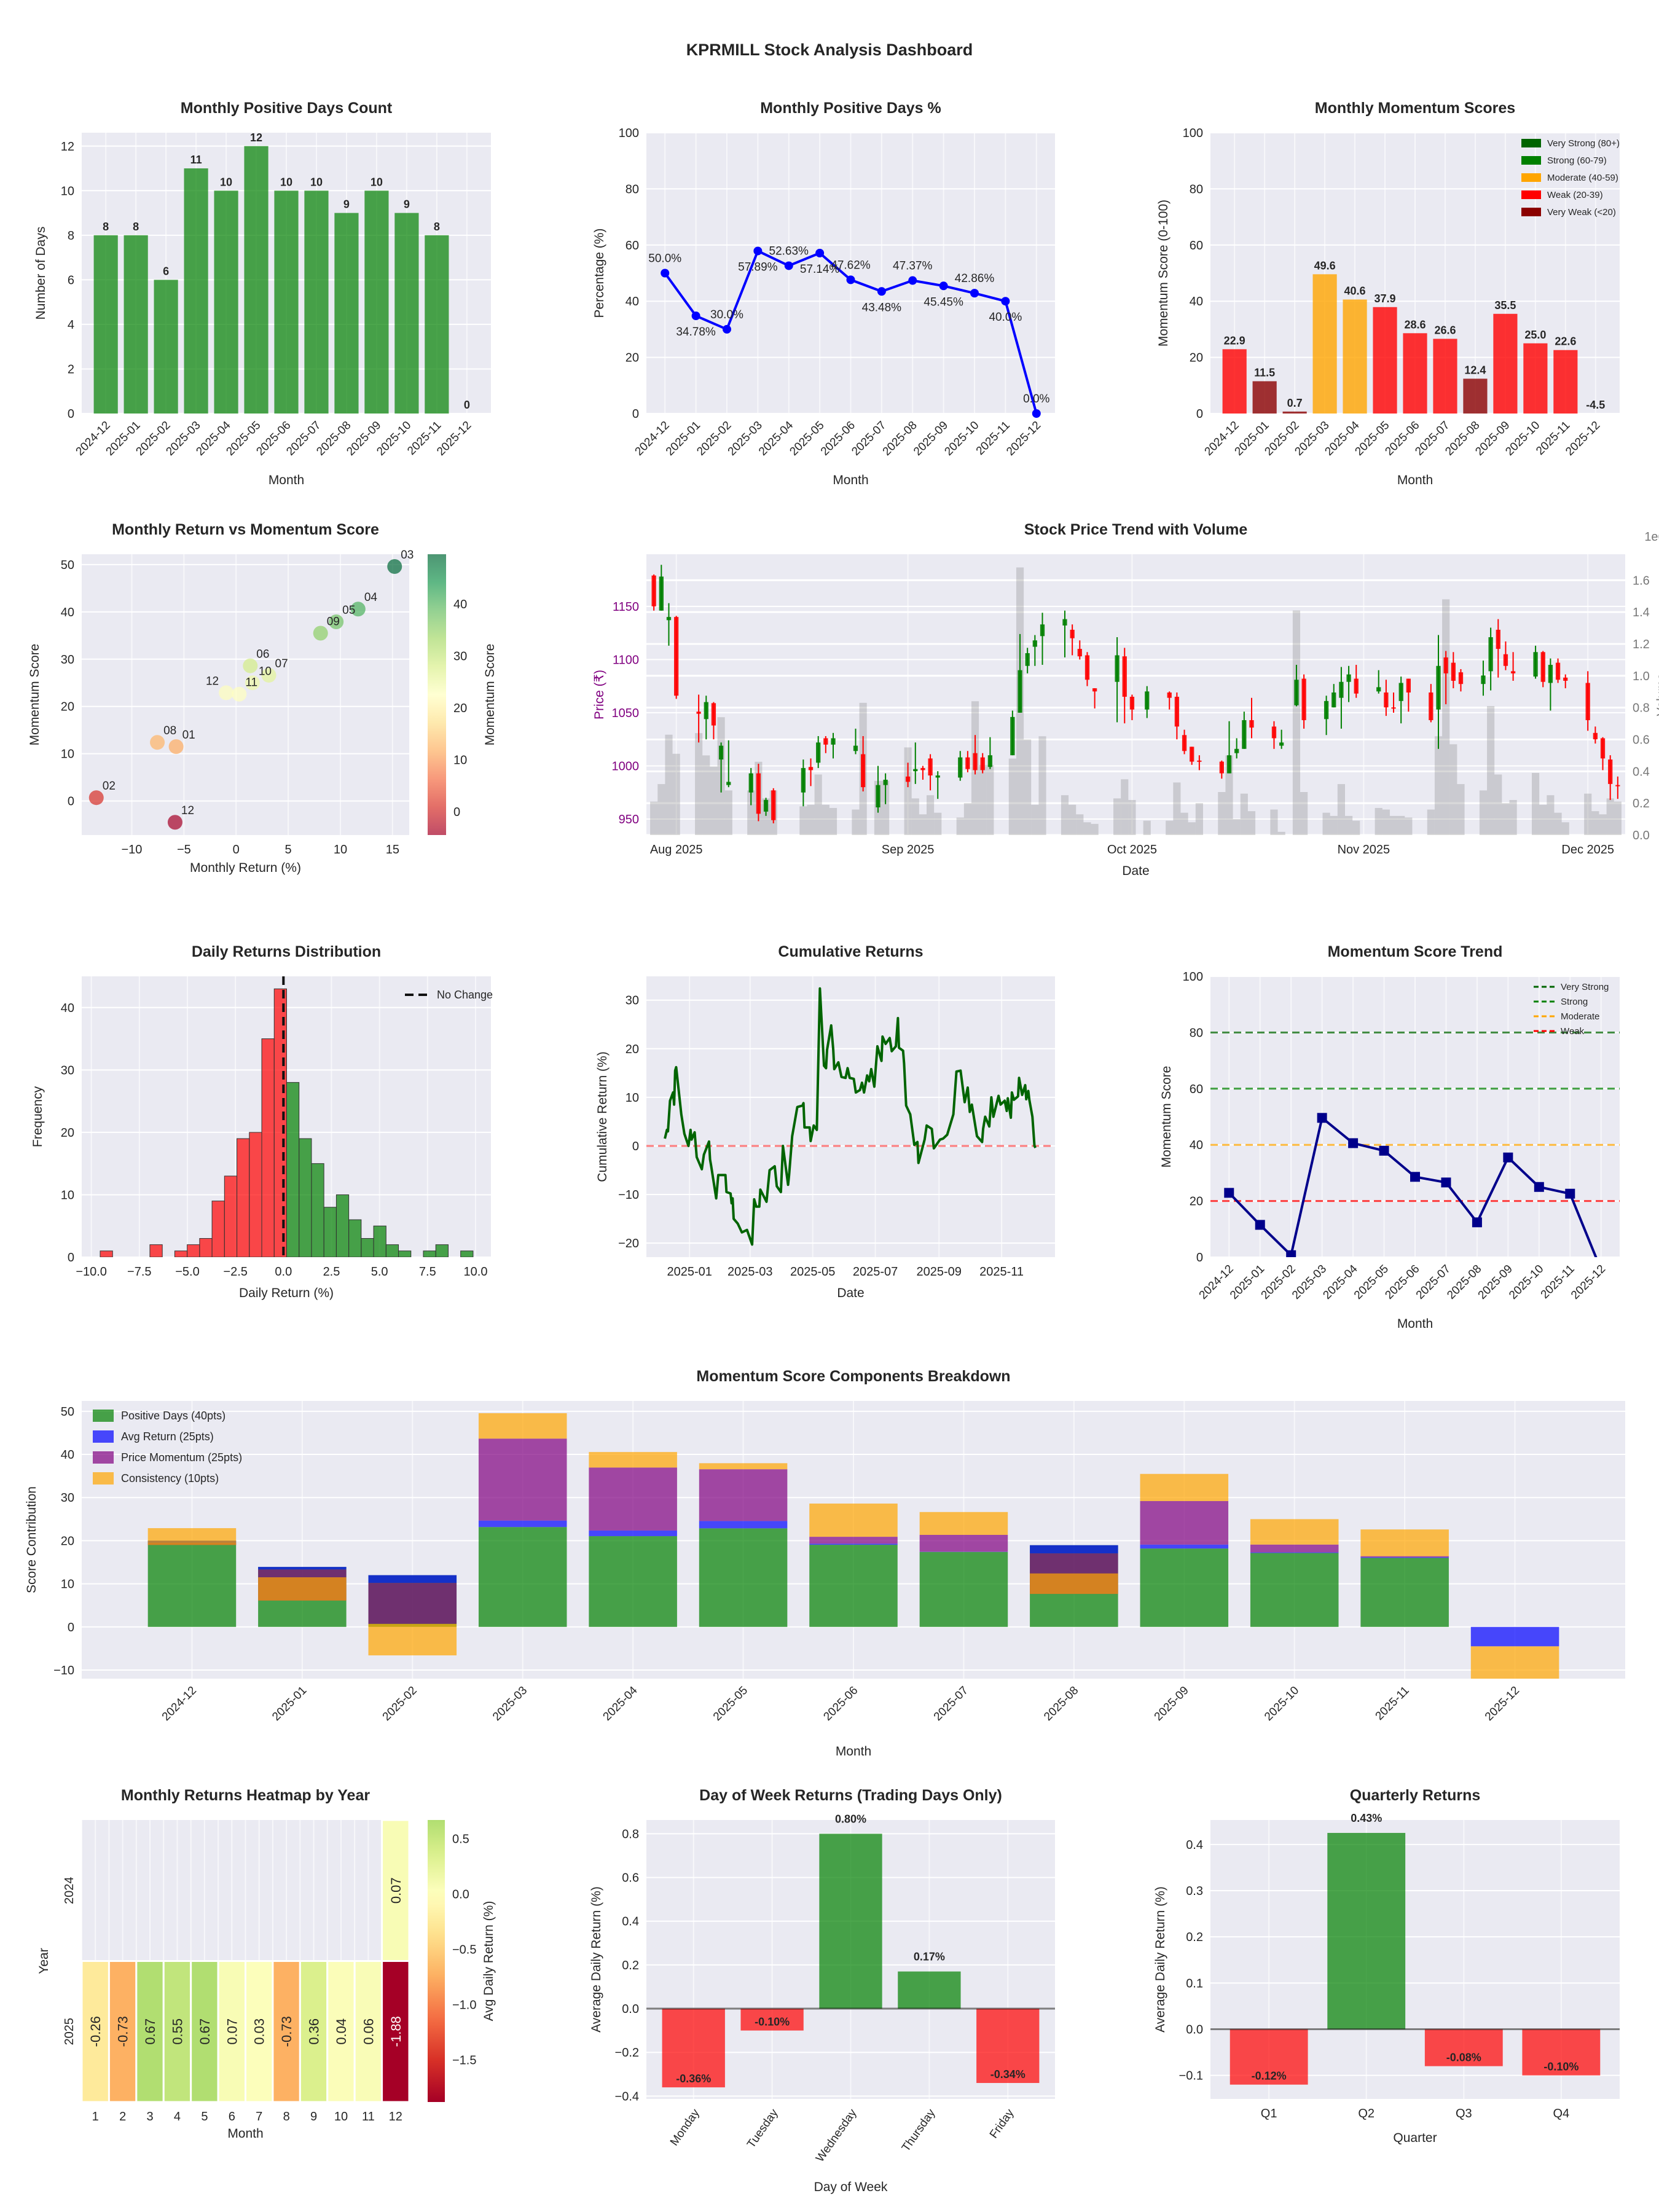 Image resolution: width=1659 pixels, height=2212 pixels. I want to click on plot-marks, so click(1136, 700).